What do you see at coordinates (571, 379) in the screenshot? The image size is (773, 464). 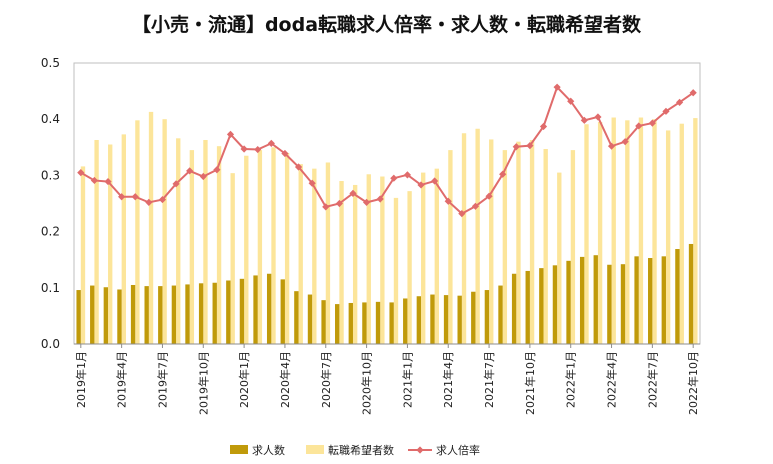 I see `x-tick-label: 2022年1月` at bounding box center [571, 379].